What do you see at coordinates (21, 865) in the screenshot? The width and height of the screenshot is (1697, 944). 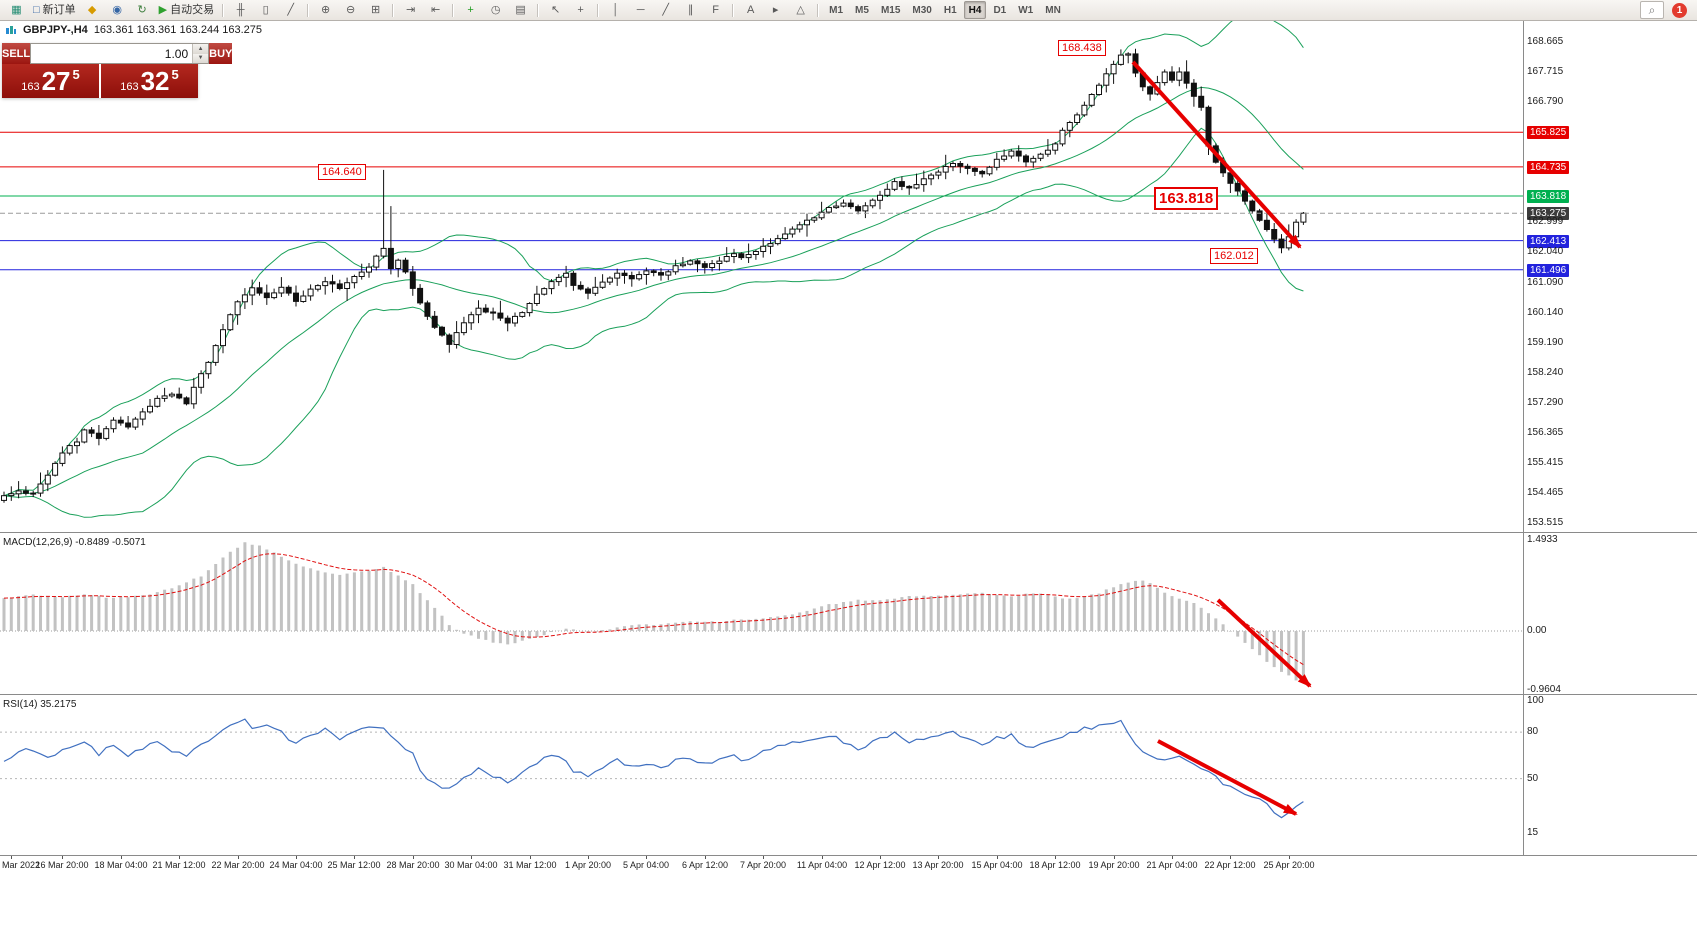 I see `time-label: Mar 2022` at bounding box center [21, 865].